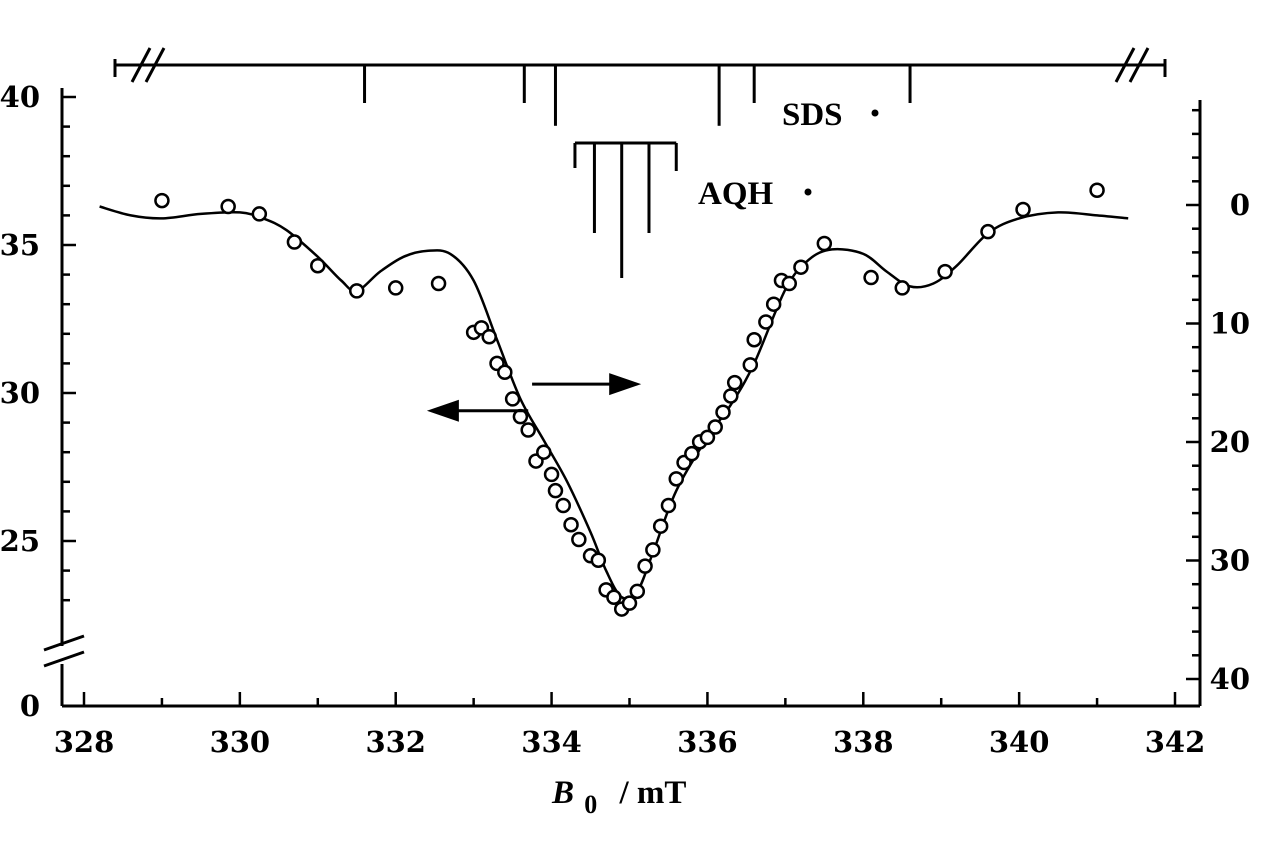  I want to click on x-tick-label: 334, so click(551, 742).